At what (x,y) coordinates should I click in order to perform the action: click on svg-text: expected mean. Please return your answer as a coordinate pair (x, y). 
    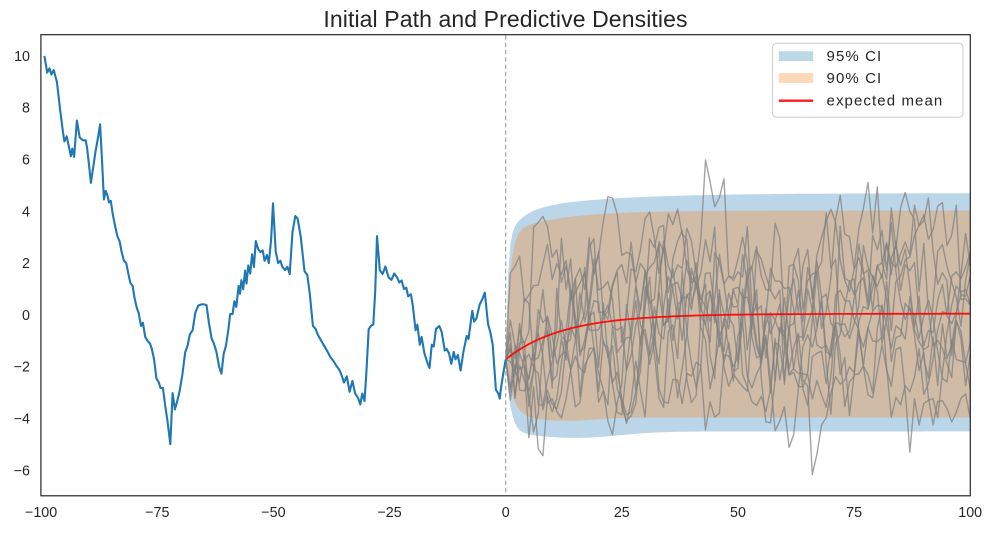
    Looking at the image, I should click on (885, 101).